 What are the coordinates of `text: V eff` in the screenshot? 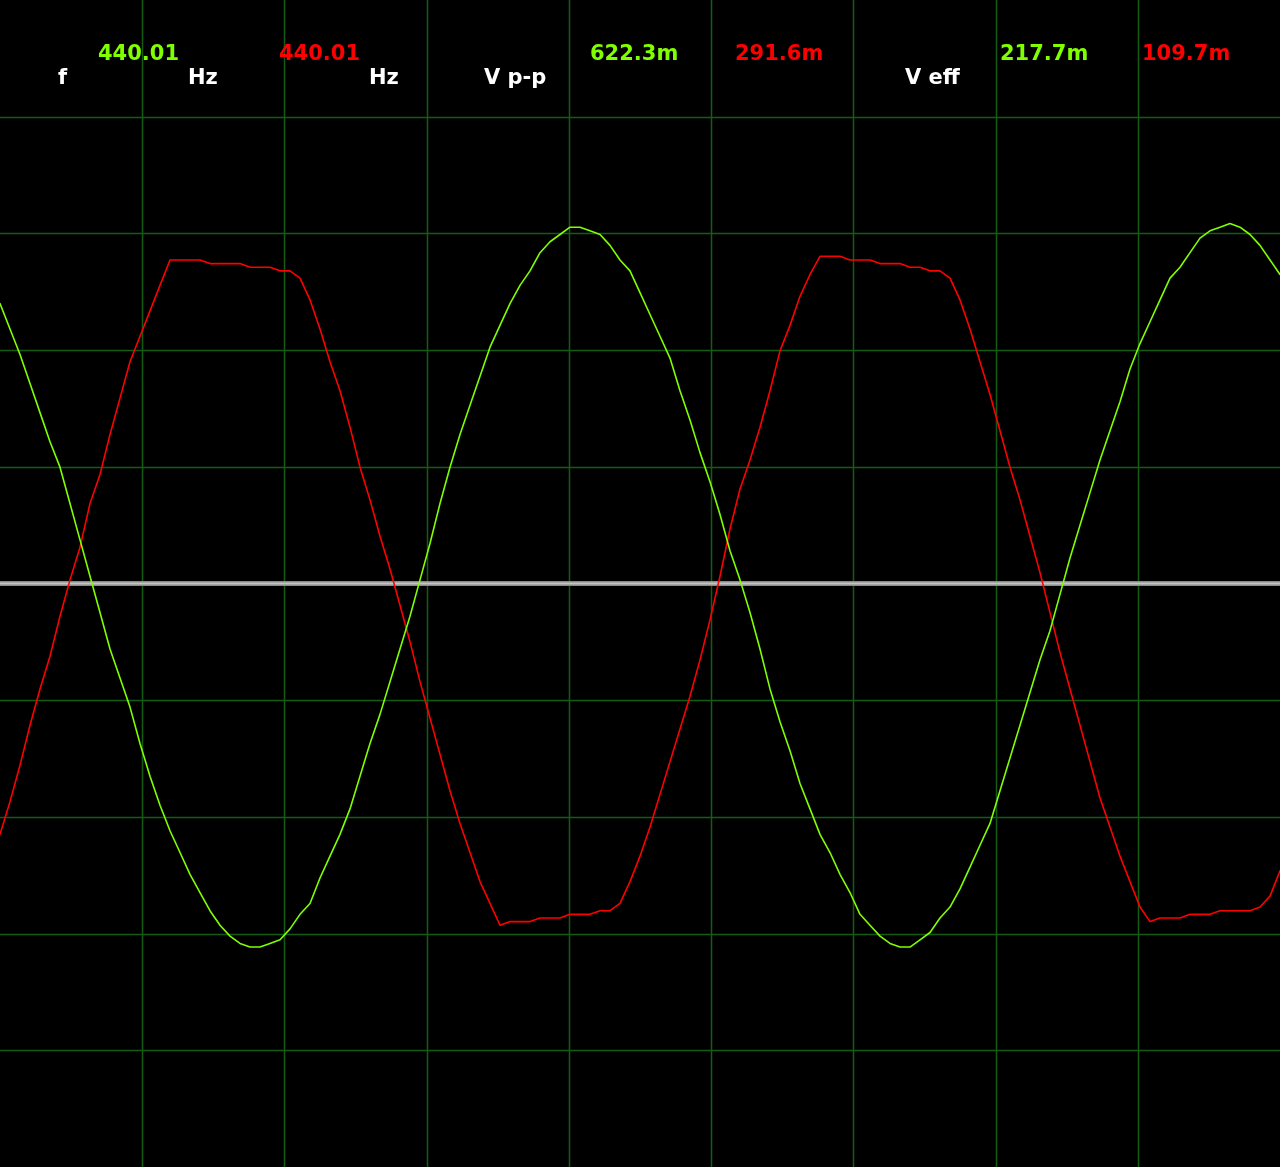 It's located at (933, 77).